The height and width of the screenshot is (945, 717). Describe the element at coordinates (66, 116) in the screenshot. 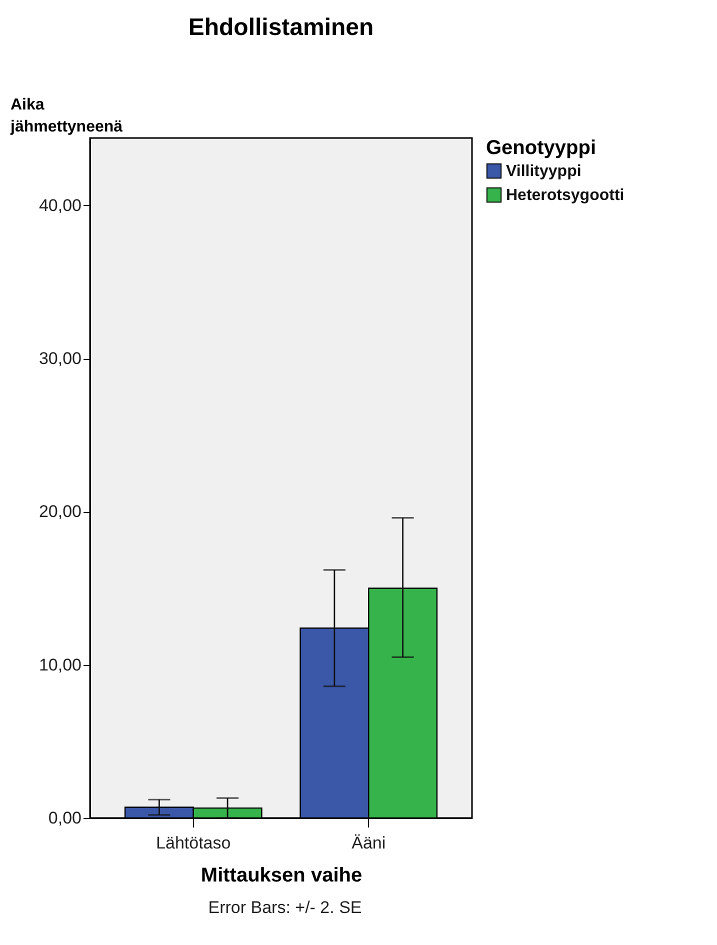

I see `y-axis-title: Aika jähmettyneenä` at that location.